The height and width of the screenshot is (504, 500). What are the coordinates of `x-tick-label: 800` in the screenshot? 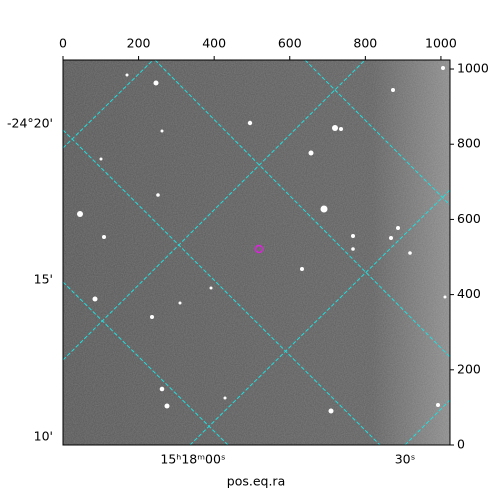 It's located at (365, 43).